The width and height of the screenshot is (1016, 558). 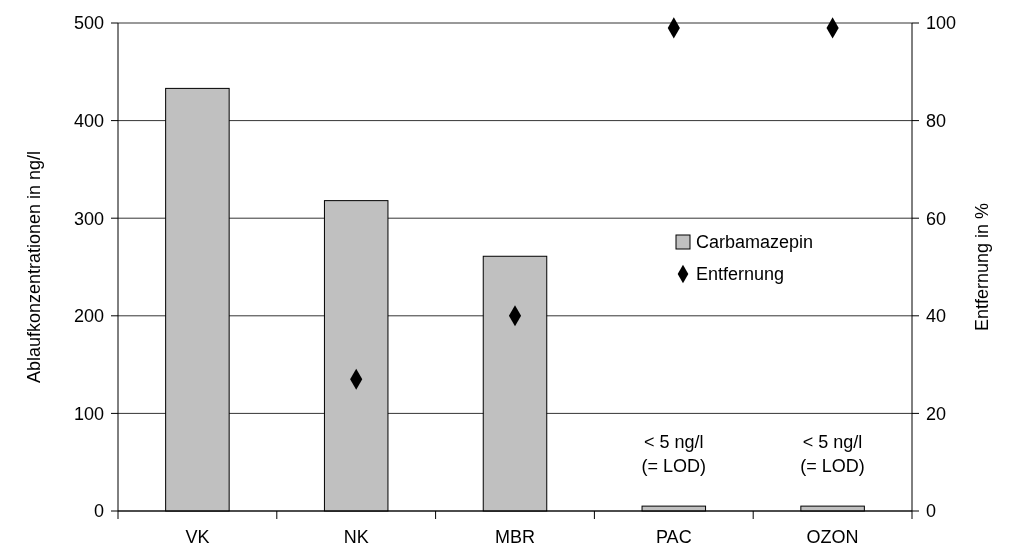 I want to click on x-tick-label: MBR, so click(x=515, y=537).